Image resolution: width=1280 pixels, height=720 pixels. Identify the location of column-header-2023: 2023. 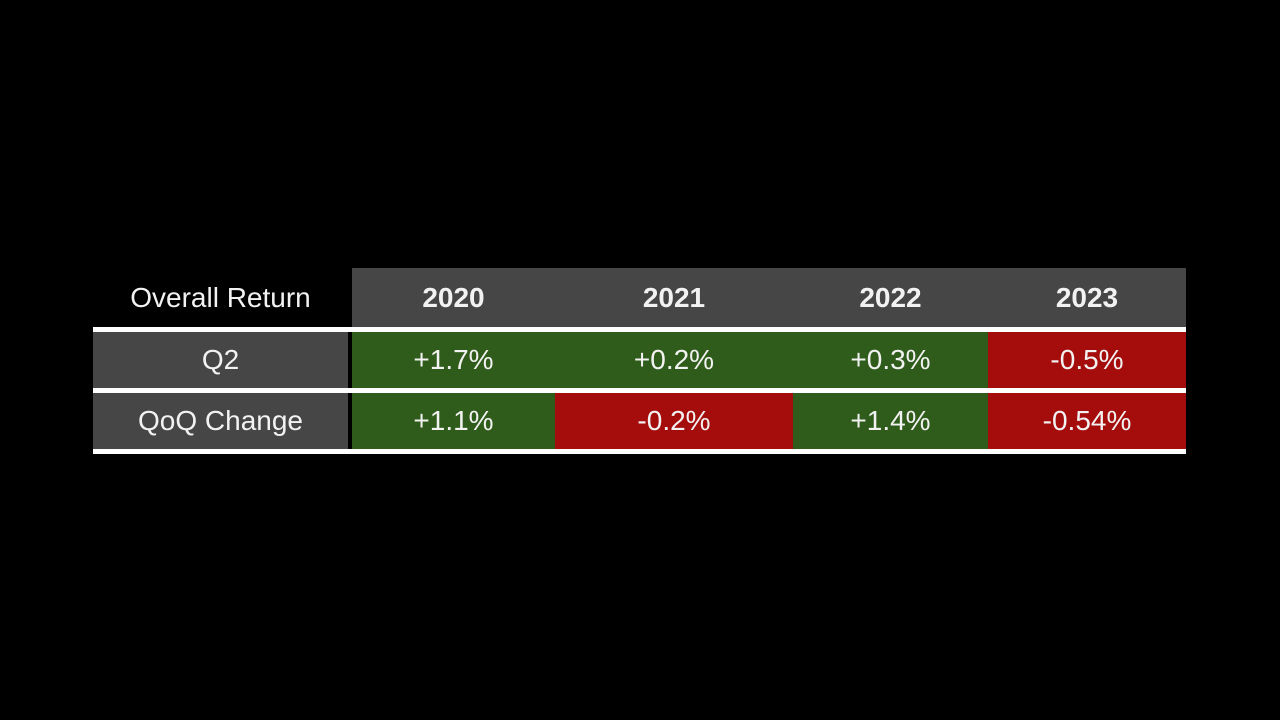
(1087, 297).